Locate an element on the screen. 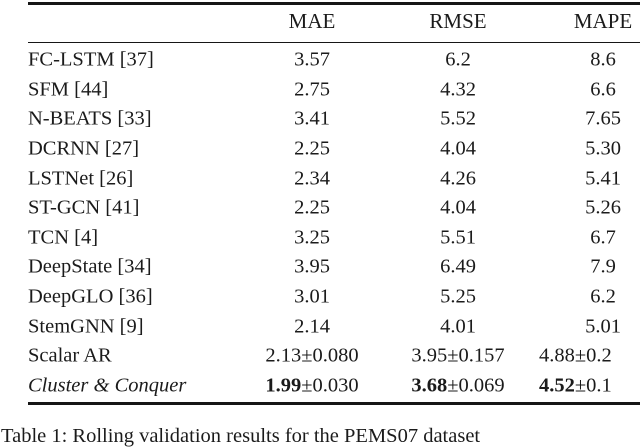  mae-value: 1.99±0.030 is located at coordinates (312, 385).